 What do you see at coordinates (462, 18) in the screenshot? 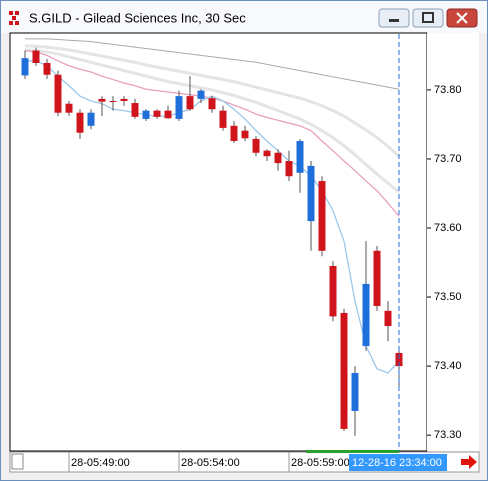
I see `close-button` at bounding box center [462, 18].